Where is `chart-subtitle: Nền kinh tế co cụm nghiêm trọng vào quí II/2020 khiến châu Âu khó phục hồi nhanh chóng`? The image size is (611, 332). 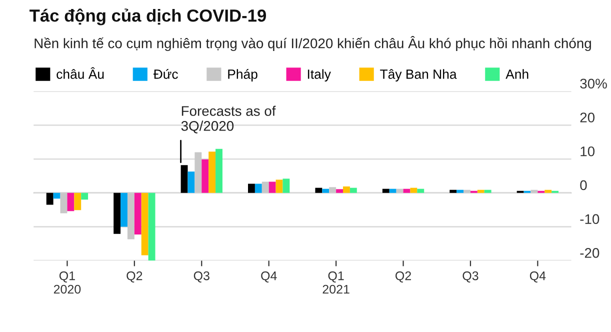
chart-subtitle: Nền kinh tế co cụm nghiêm trọng vào quí II/2020 khiến châu Âu khó phục hồi nhanh chóng is located at coordinates (312, 44).